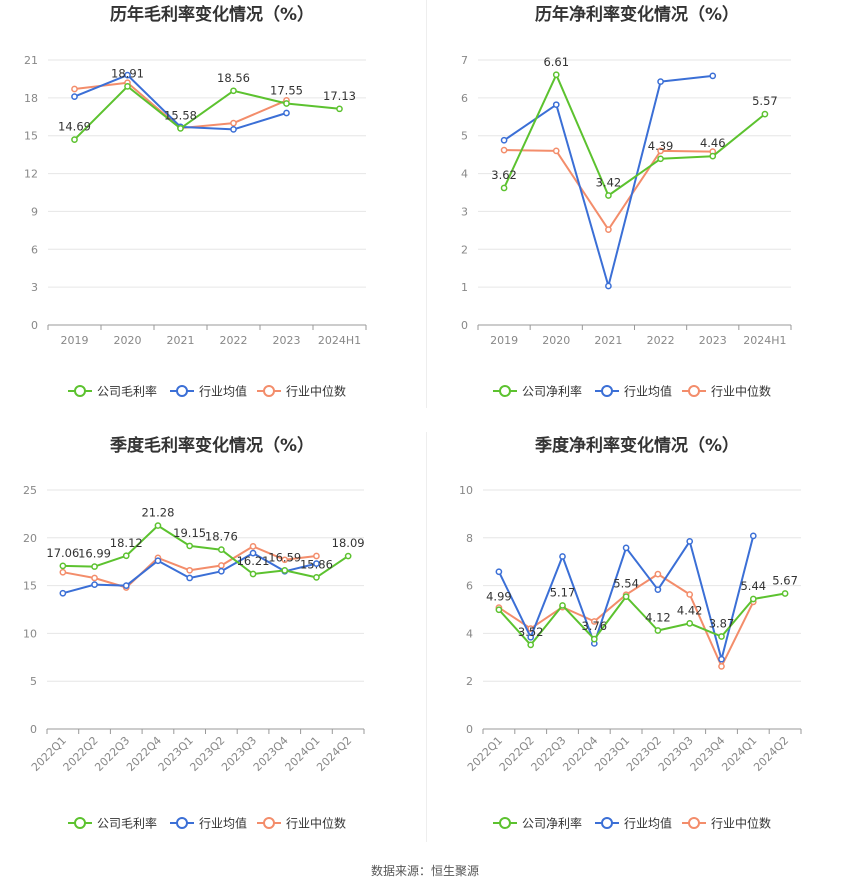  I want to click on chart-title: 历年毛利率变化情况（%）, so click(212, 14).